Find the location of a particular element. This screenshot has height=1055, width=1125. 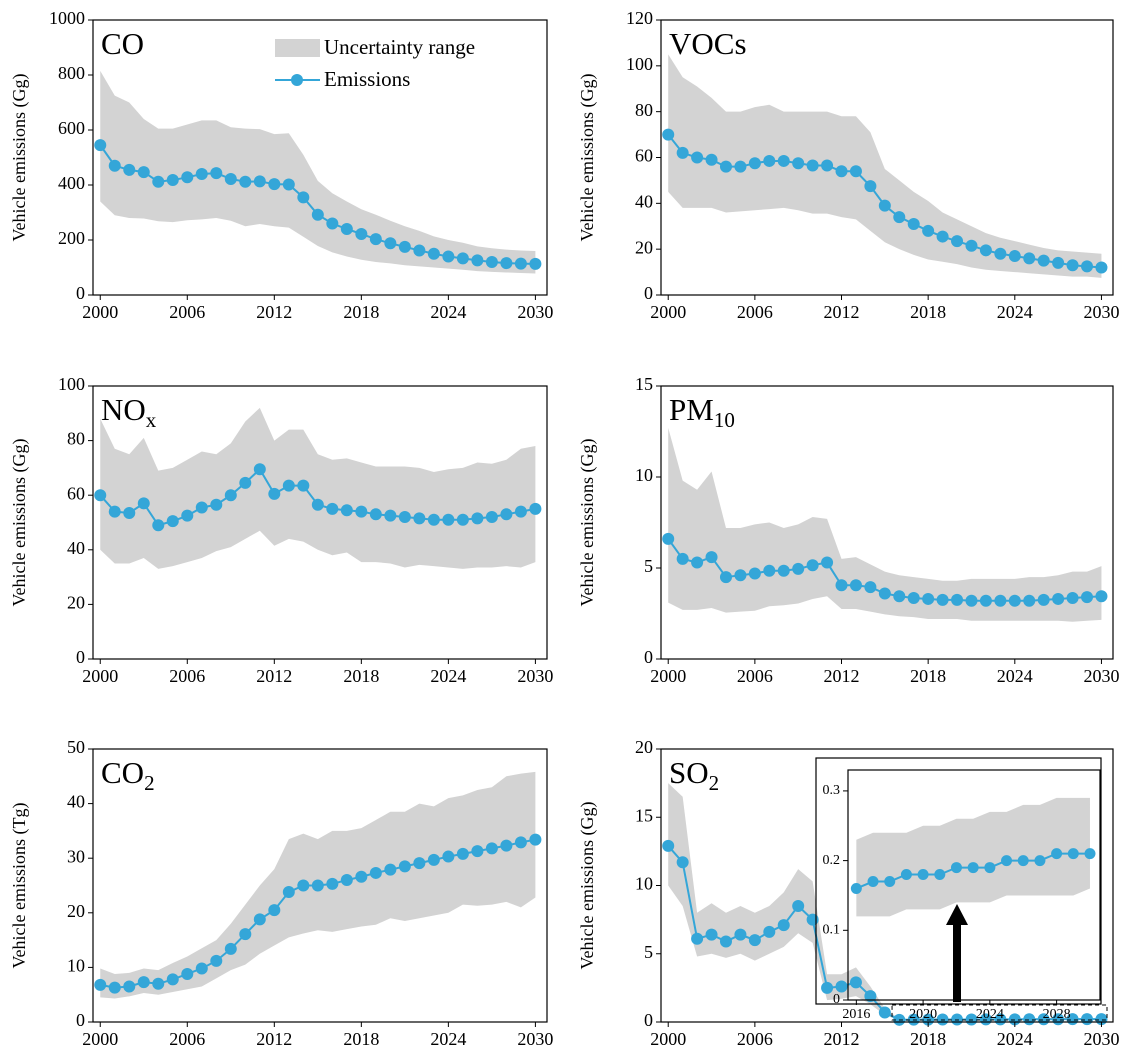

y-tick-label: 30 is located at coordinates (76, 856).